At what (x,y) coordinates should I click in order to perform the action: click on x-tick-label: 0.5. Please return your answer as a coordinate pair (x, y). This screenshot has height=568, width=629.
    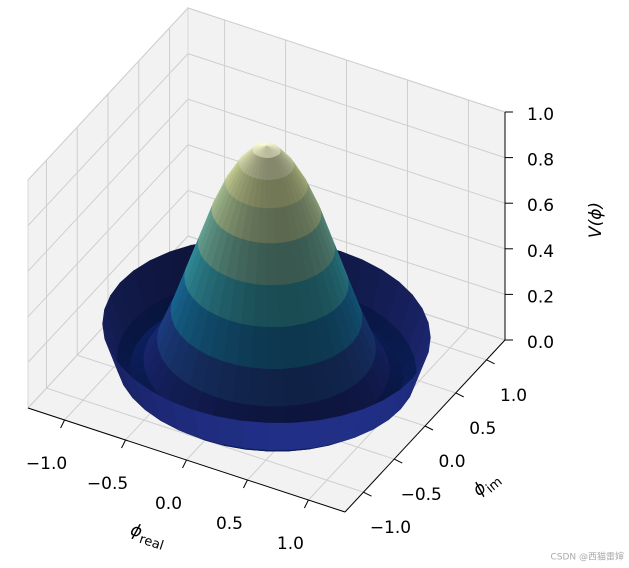
    Looking at the image, I should click on (229, 524).